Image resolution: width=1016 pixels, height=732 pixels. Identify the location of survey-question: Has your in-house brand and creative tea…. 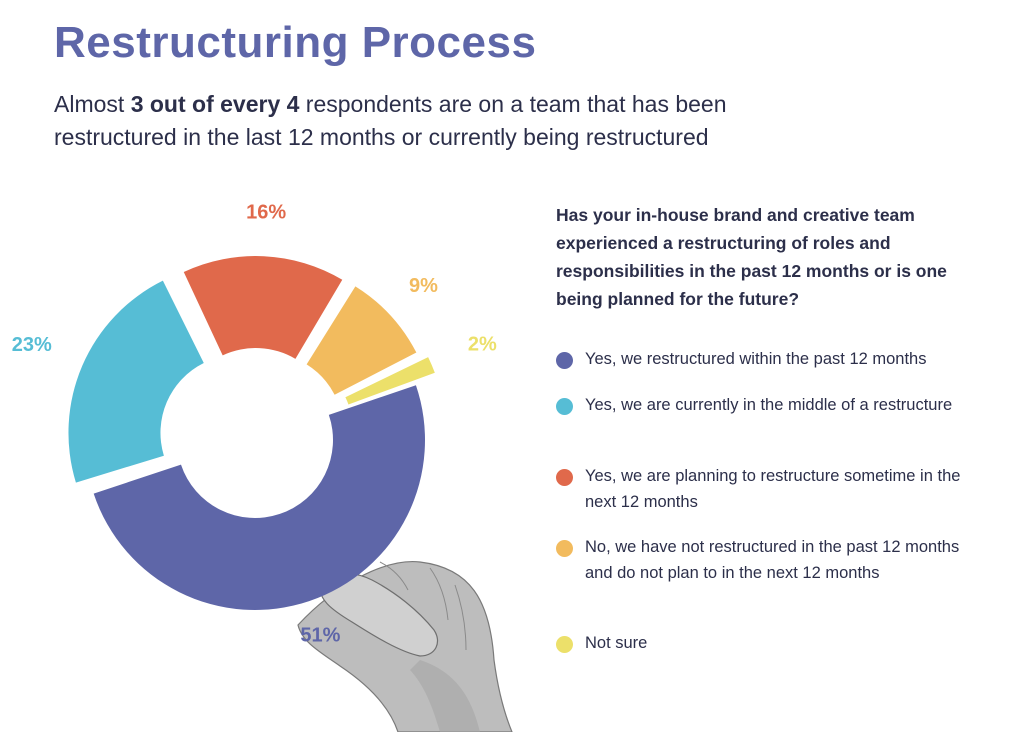
(751, 257).